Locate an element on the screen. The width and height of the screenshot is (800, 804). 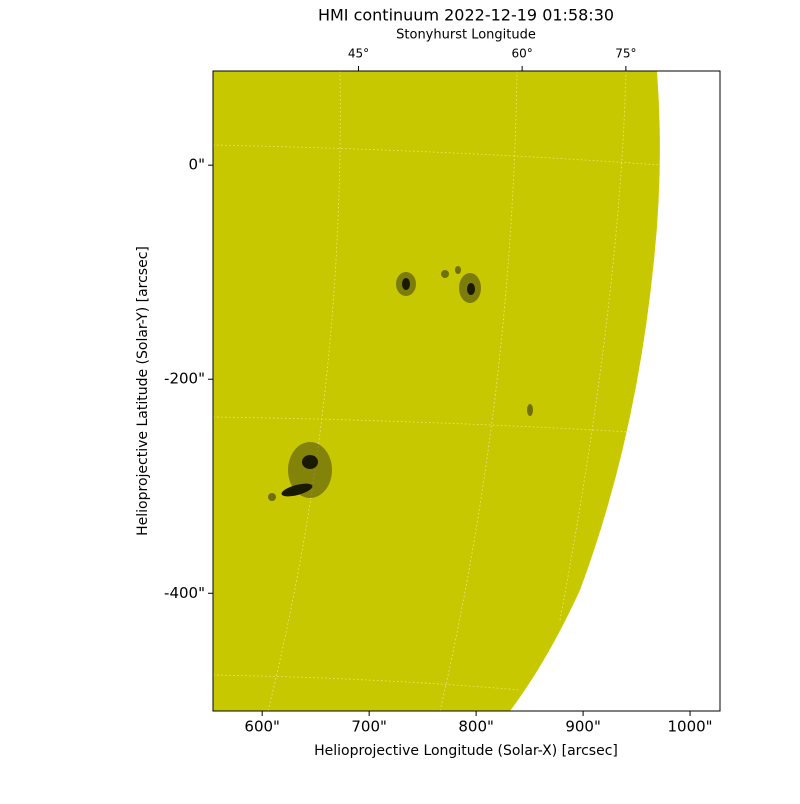
x2-tick-label: 60° is located at coordinates (521, 54).